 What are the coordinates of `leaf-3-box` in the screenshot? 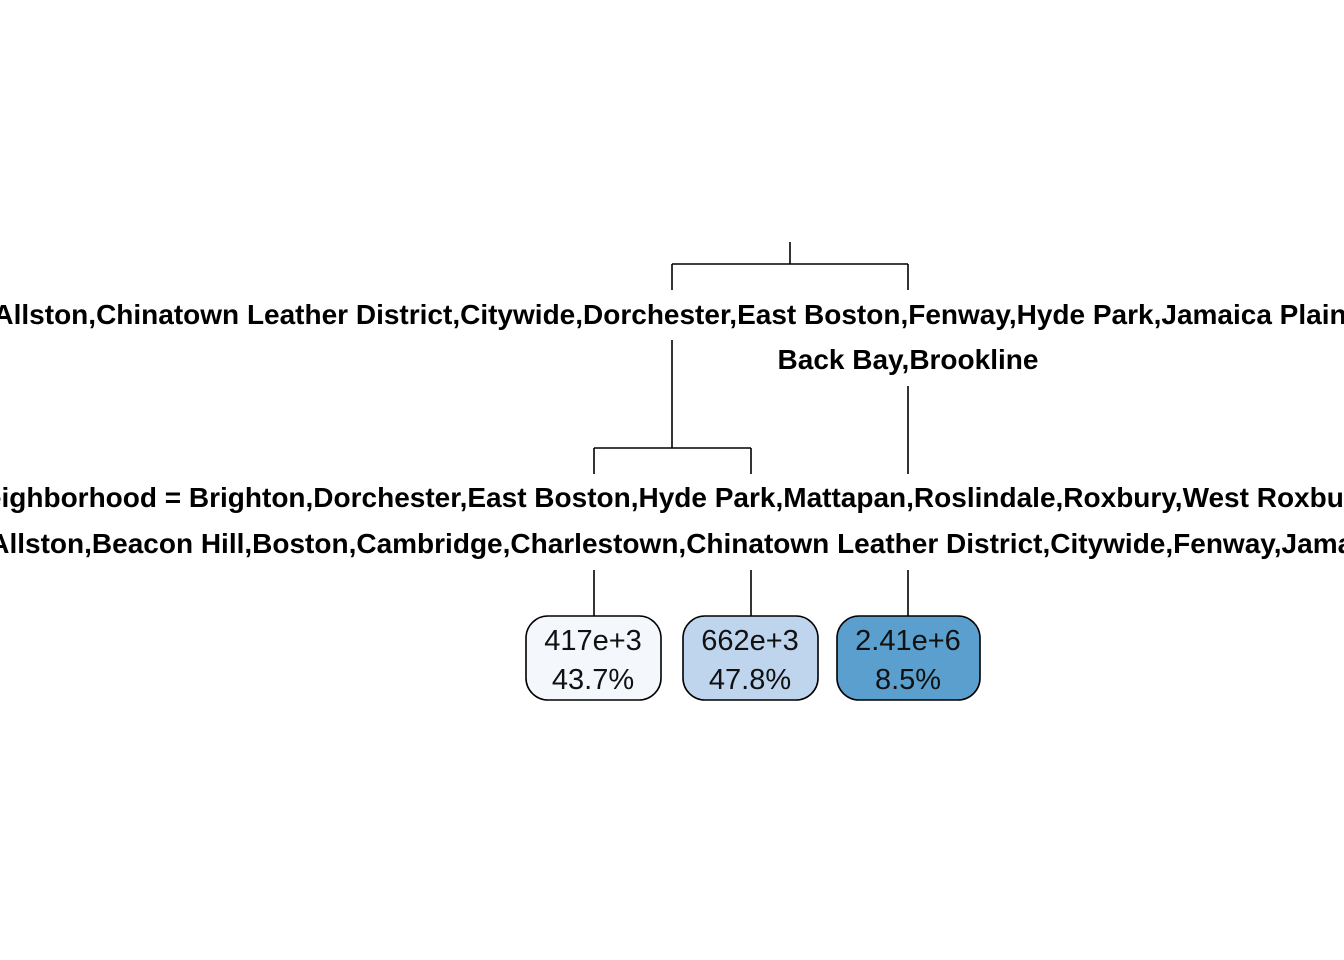 It's located at (908, 658).